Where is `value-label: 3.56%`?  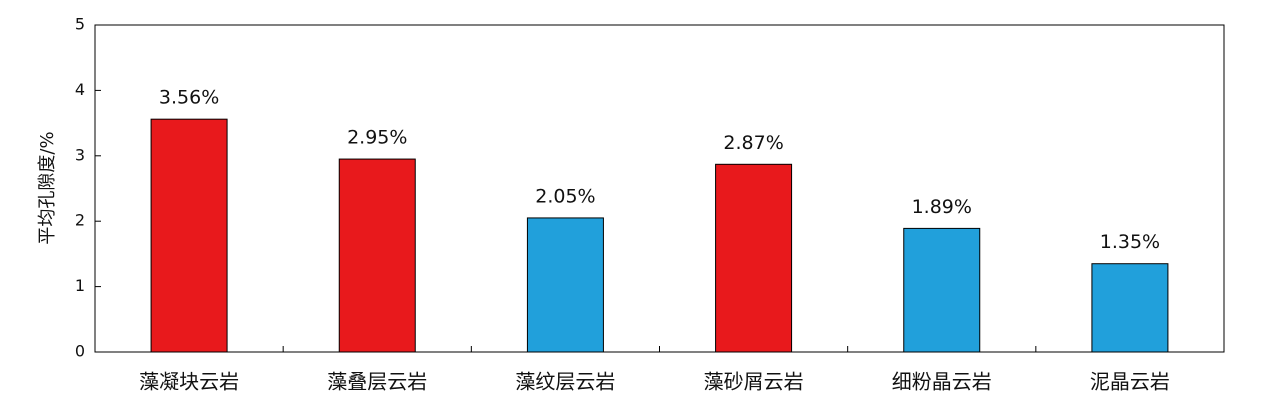 value-label: 3.56% is located at coordinates (189, 98).